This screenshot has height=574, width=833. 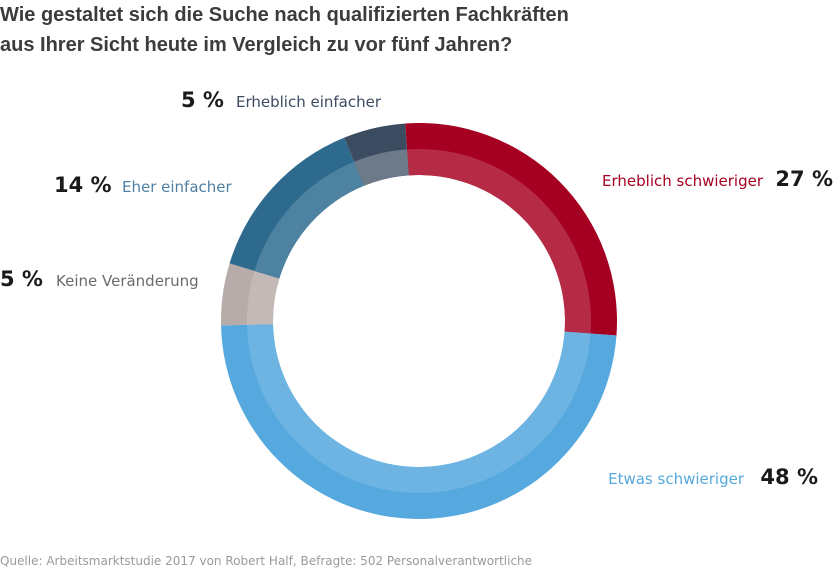 What do you see at coordinates (309, 220) in the screenshot?
I see `slice-inner-eher-einfacher` at bounding box center [309, 220].